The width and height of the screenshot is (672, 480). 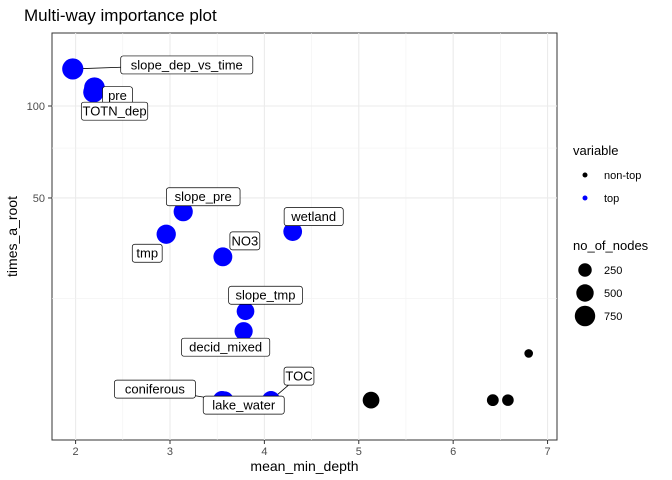 What do you see at coordinates (120, 15) in the screenshot?
I see `chart-title: Multi-way importance plot` at bounding box center [120, 15].